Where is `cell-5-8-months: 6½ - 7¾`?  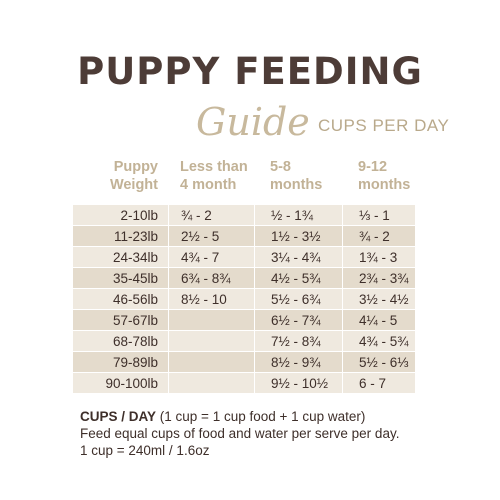 cell-5-8-months: 6½ - 7¾ is located at coordinates (298, 320).